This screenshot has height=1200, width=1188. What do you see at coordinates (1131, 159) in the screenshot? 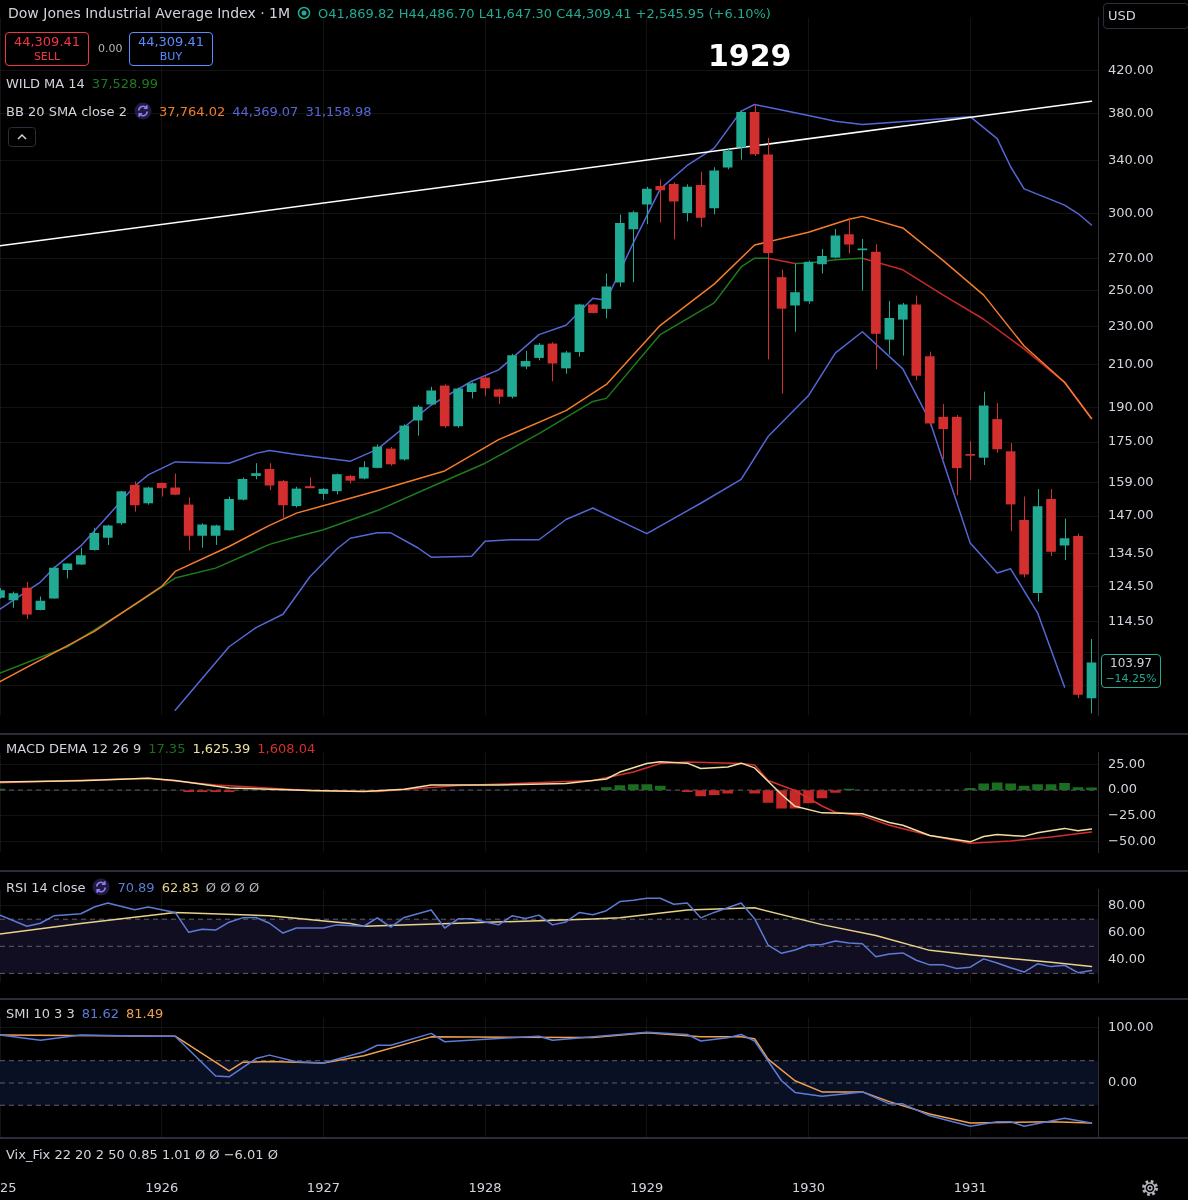
I see `y-tick-label: 340.00` at bounding box center [1131, 159].